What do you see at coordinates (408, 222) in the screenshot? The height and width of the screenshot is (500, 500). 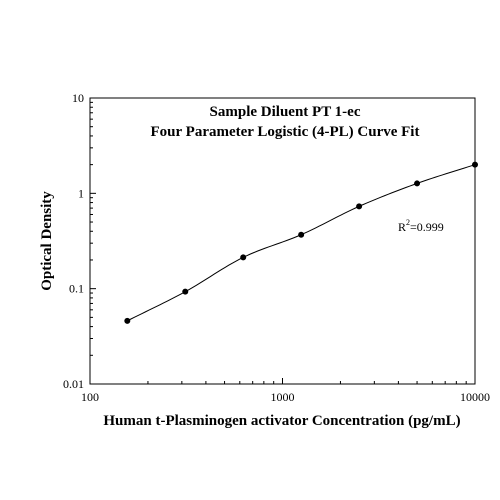 I see `r-squared-superscript: 2` at bounding box center [408, 222].